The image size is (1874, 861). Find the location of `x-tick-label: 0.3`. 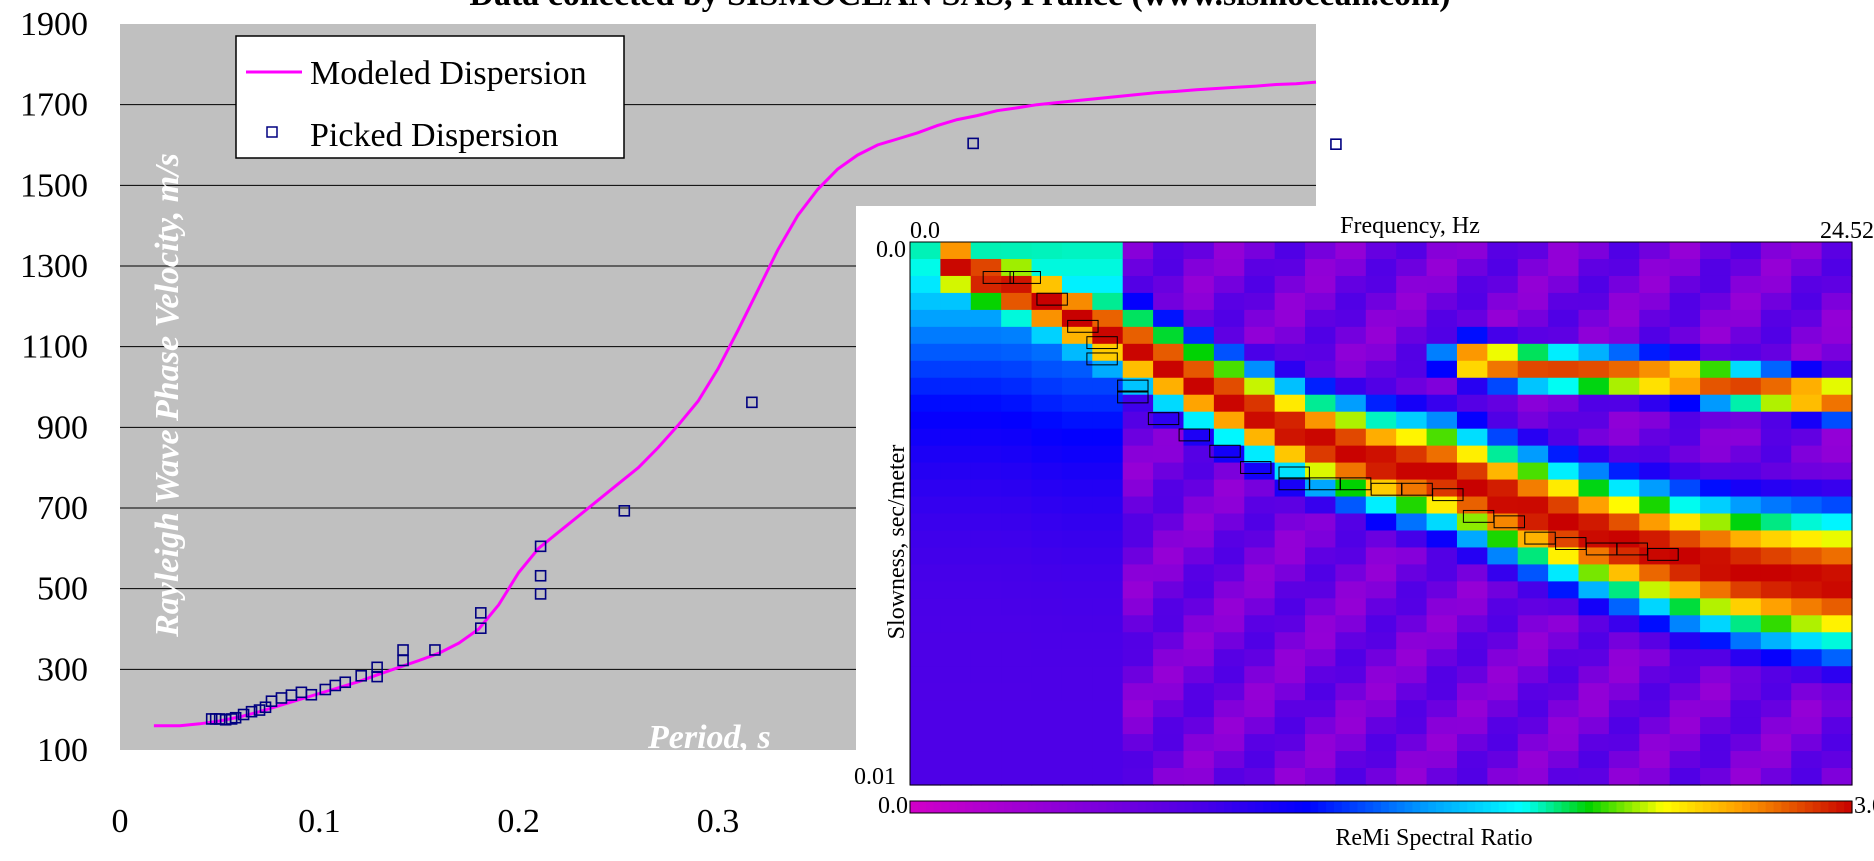

x-tick-label: 0.3 is located at coordinates (718, 821).